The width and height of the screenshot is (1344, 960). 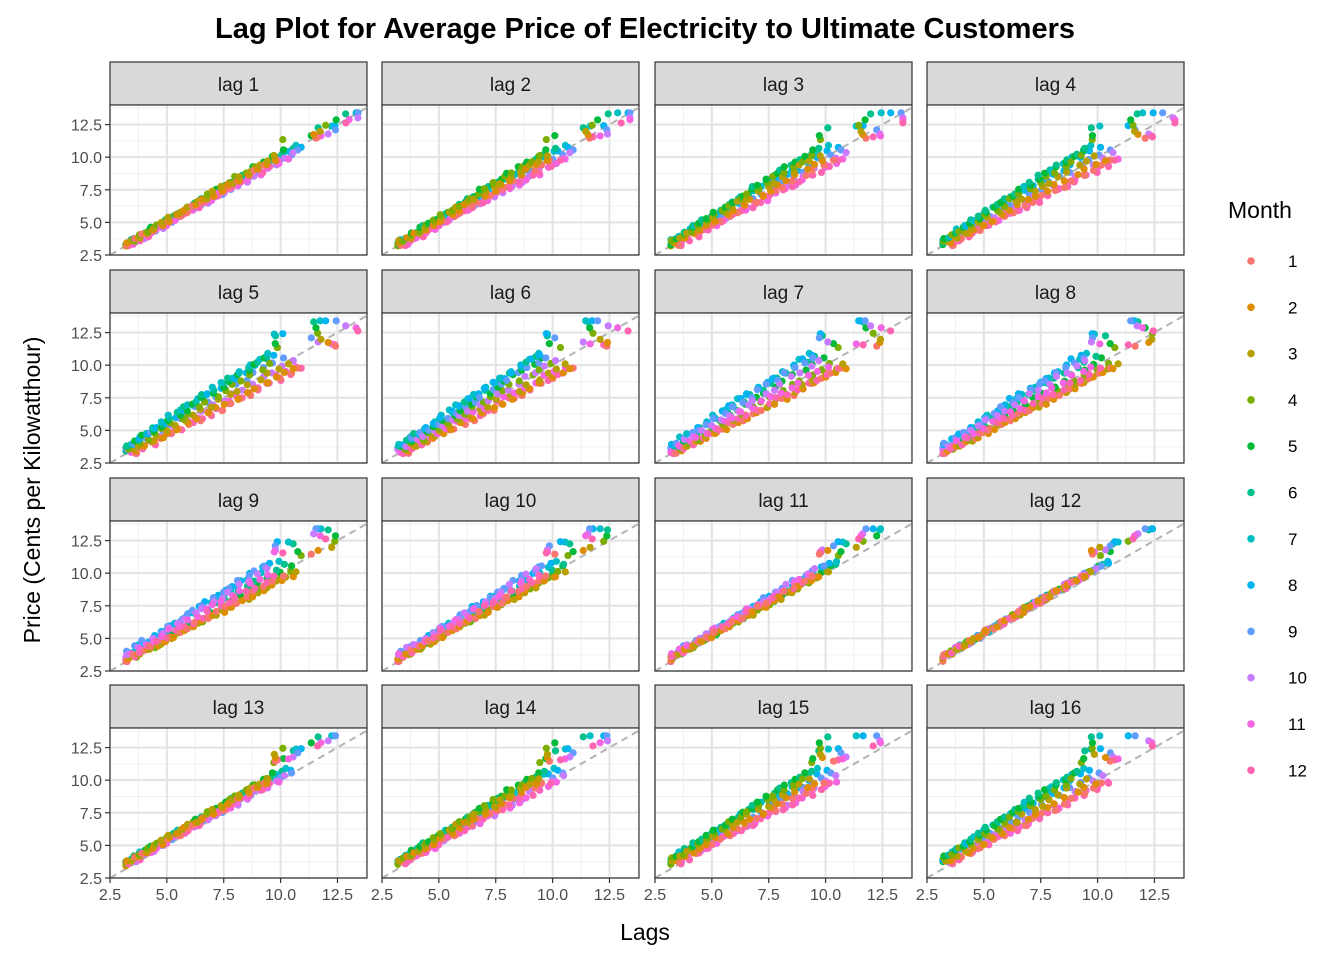 I want to click on facet-panel-9: lag 9 2.5 5.0 7.5 10.0 12.5, so click(x=219, y=579).